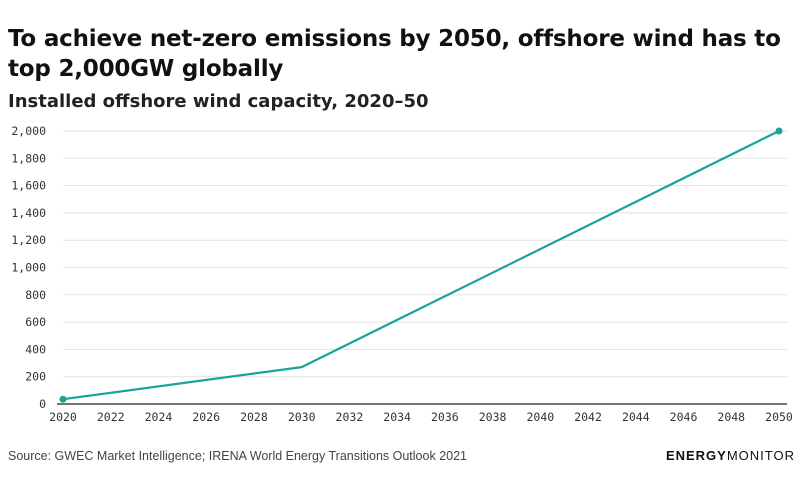 Image resolution: width=807 pixels, height=478 pixels. What do you see at coordinates (28, 240) in the screenshot?
I see `y-tick-label: 1,200` at bounding box center [28, 240].